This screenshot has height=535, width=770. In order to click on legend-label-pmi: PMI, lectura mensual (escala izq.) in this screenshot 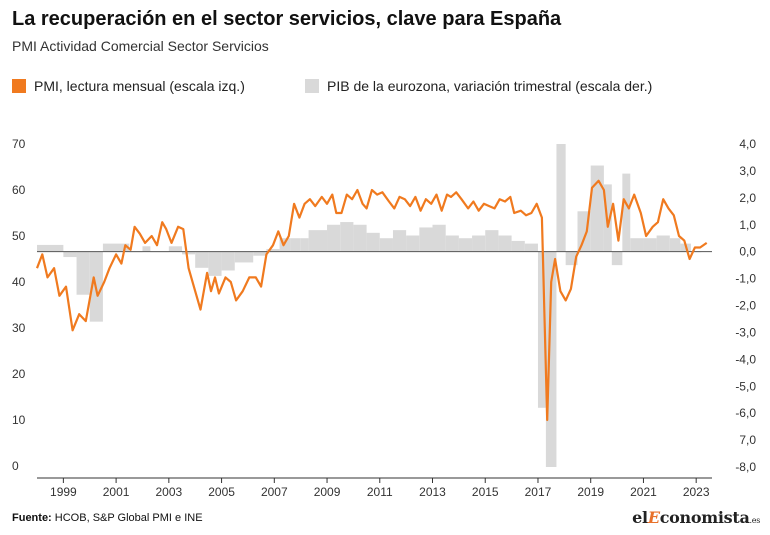, I will do `click(139, 86)`.